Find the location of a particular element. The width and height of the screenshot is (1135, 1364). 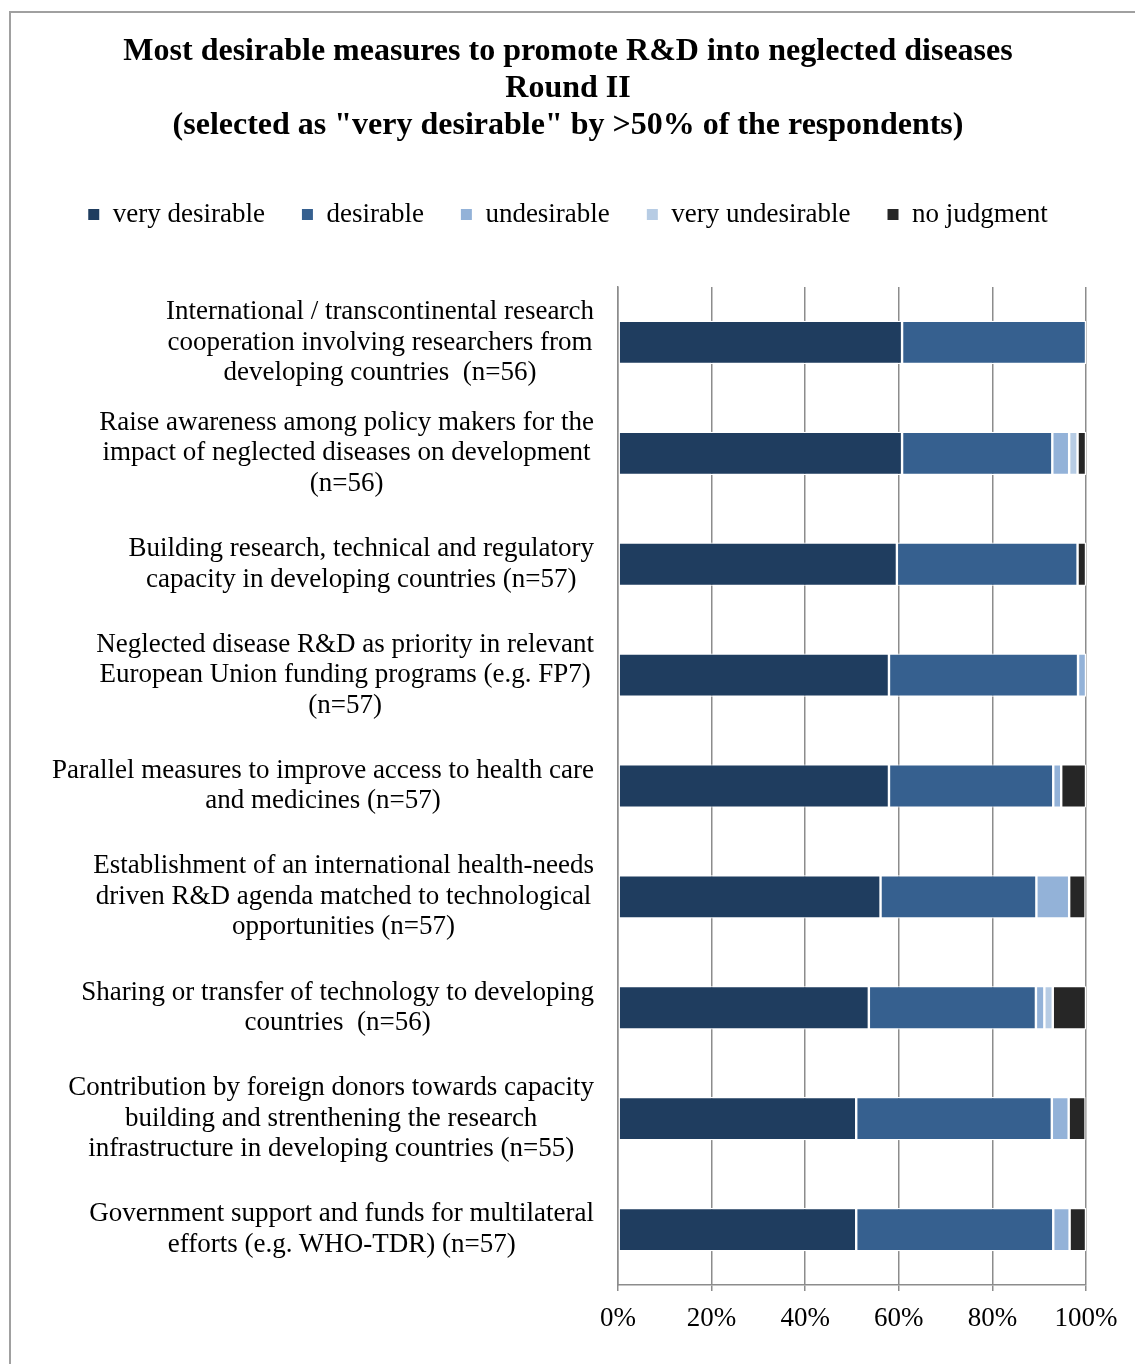

legend-label: very desirable is located at coordinates (188, 212).